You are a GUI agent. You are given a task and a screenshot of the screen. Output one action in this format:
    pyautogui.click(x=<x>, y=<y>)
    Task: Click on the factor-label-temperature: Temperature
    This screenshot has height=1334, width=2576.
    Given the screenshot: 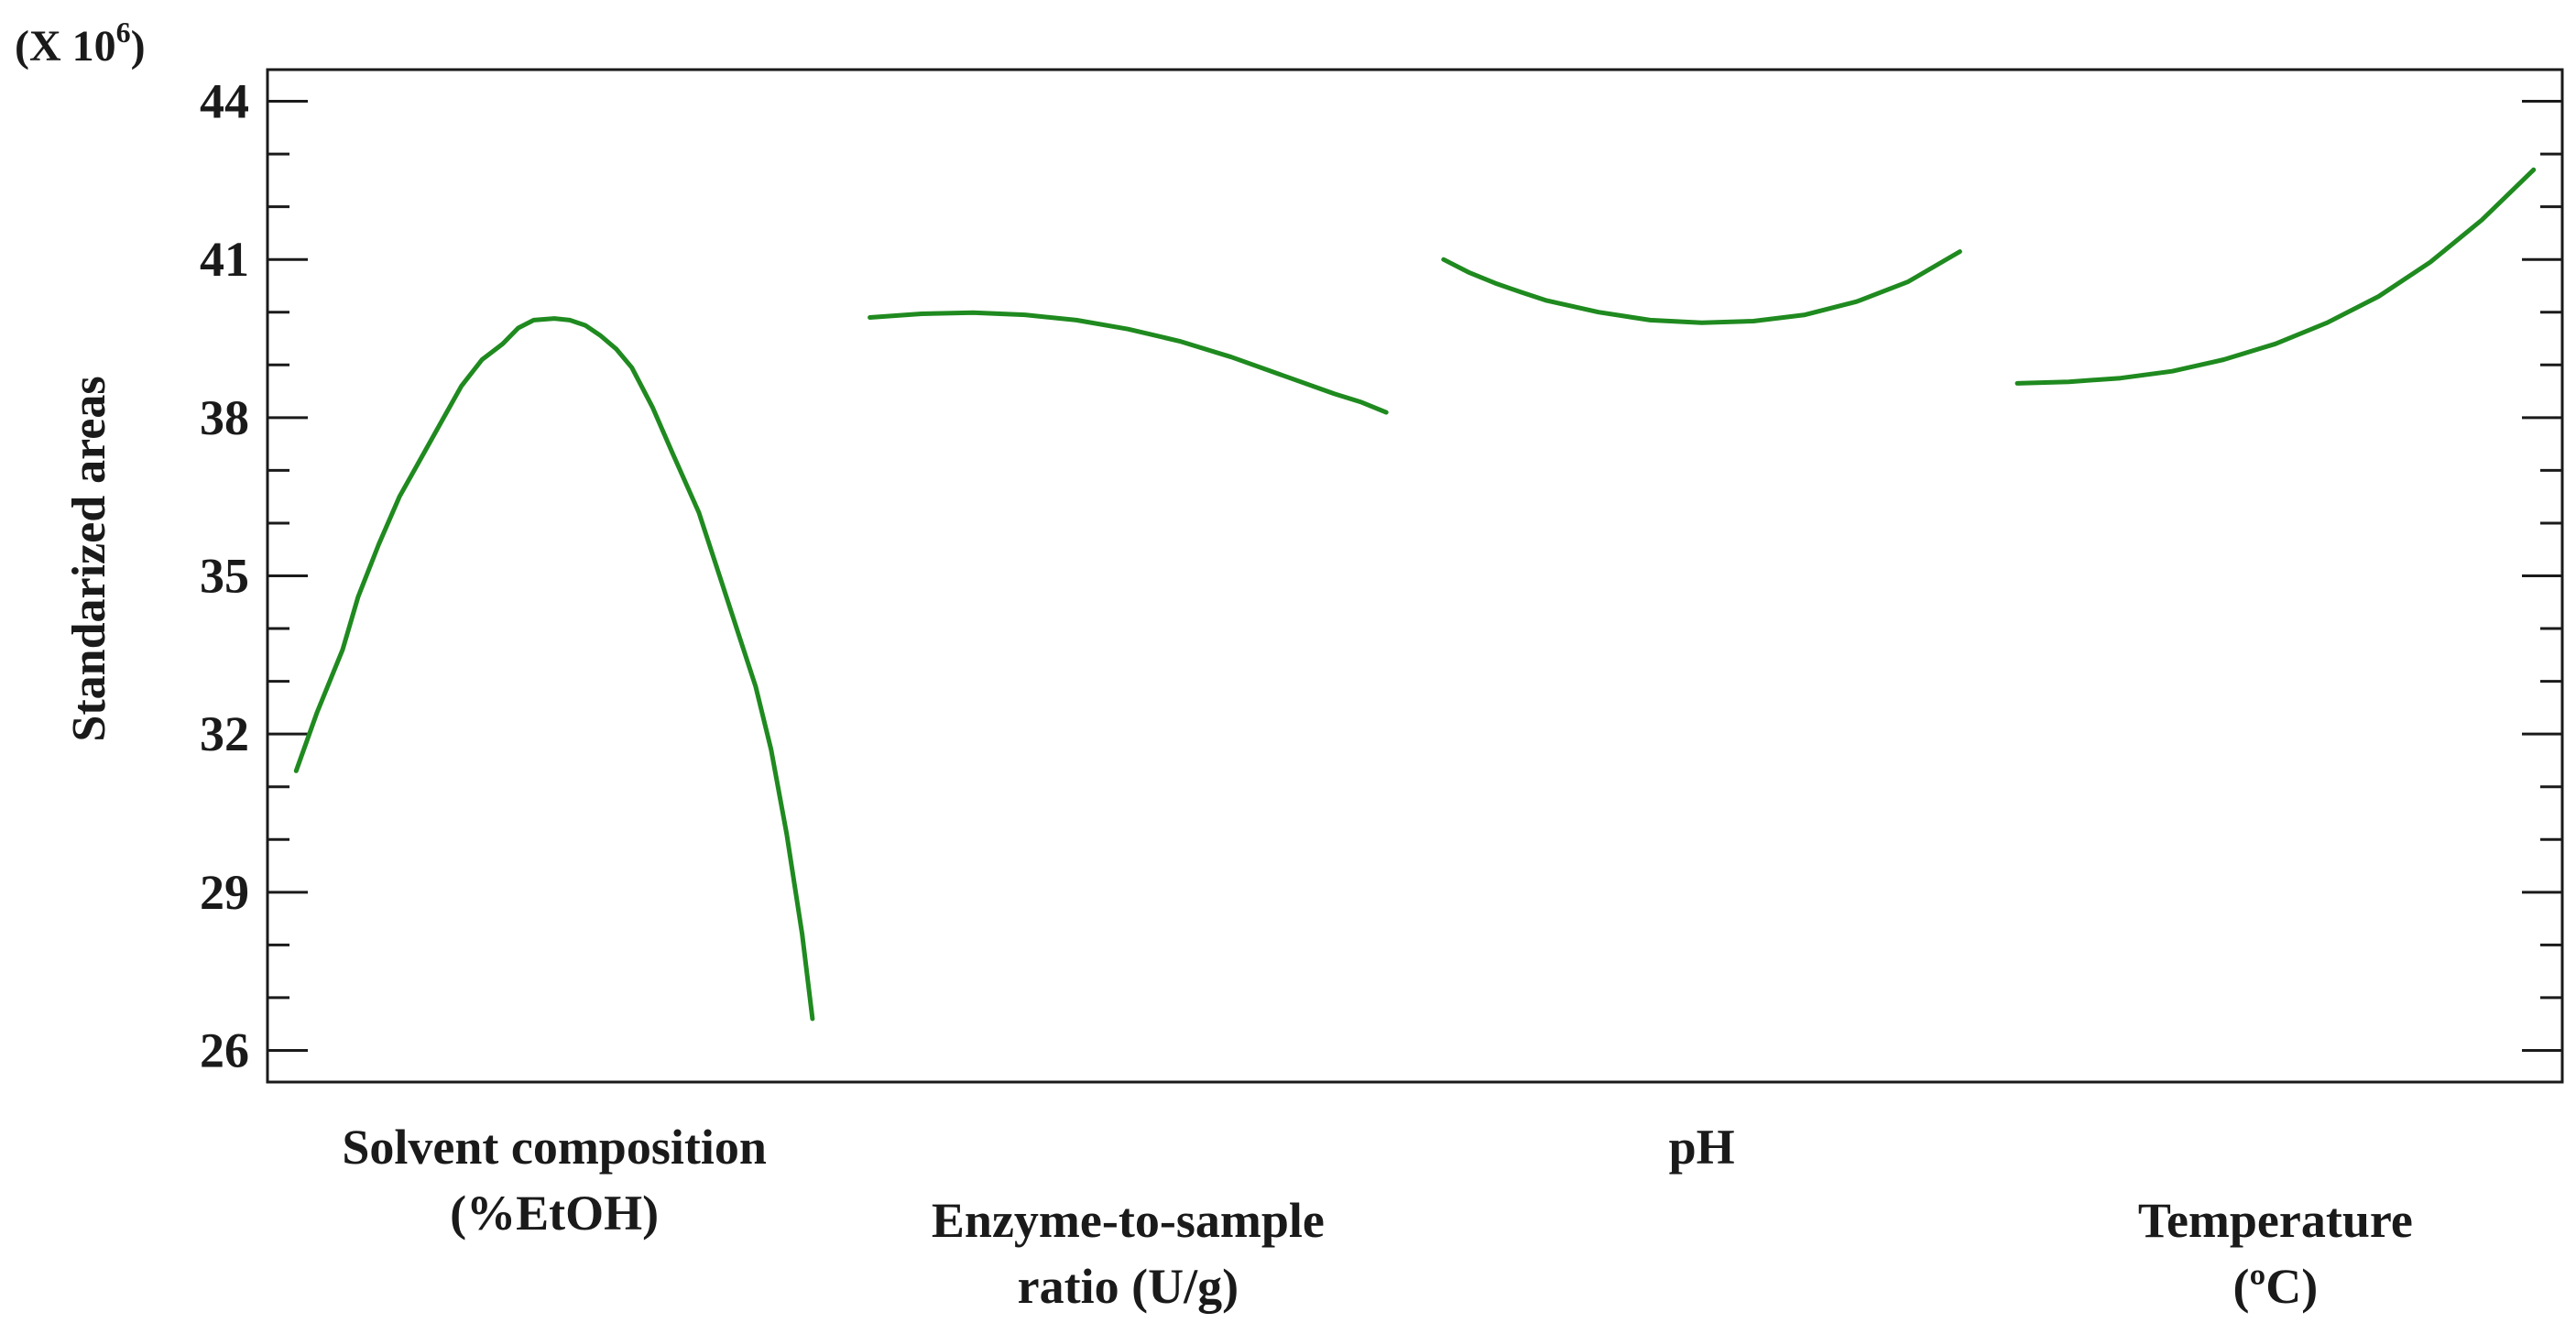 What is the action you would take?
    pyautogui.click(x=2276, y=1220)
    